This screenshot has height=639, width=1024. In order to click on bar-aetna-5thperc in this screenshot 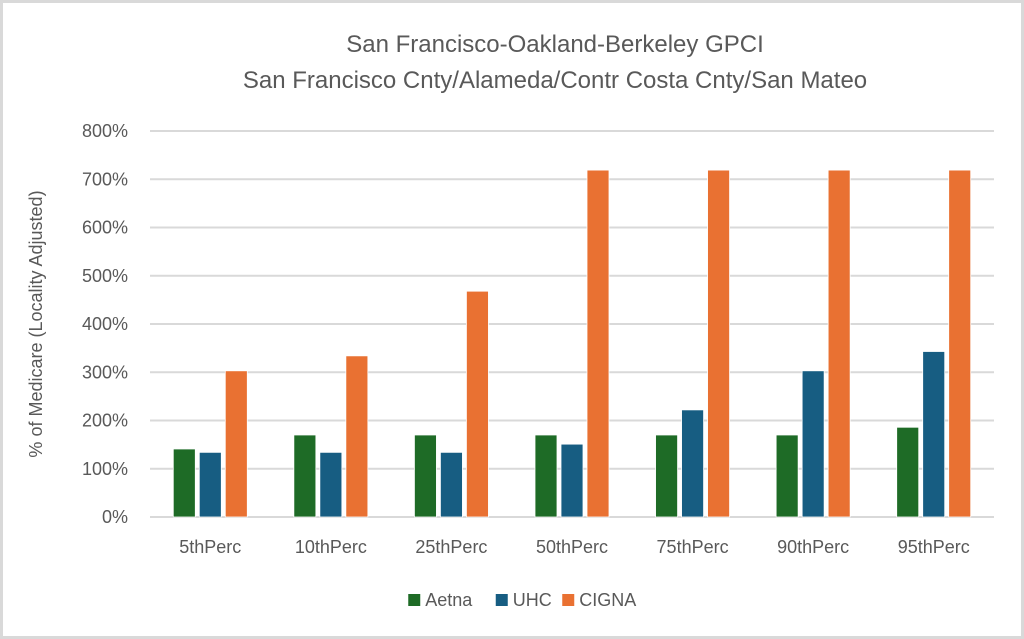, I will do `click(184, 483)`.